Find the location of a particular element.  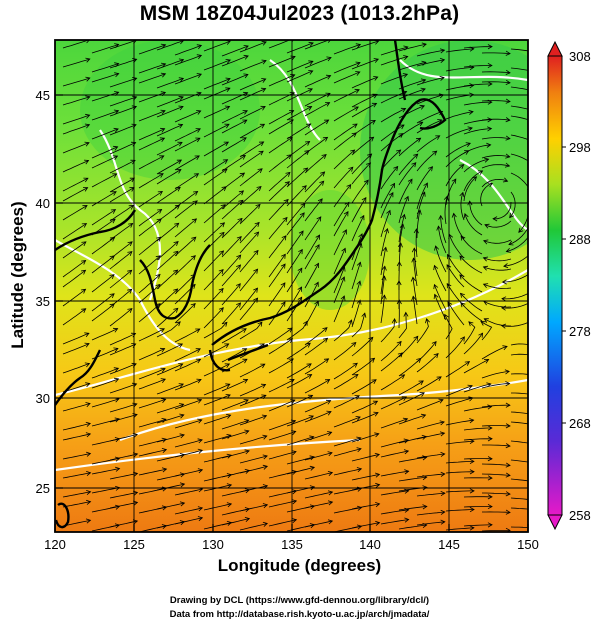

y-tick-label: 25 is located at coordinates (43, 488).